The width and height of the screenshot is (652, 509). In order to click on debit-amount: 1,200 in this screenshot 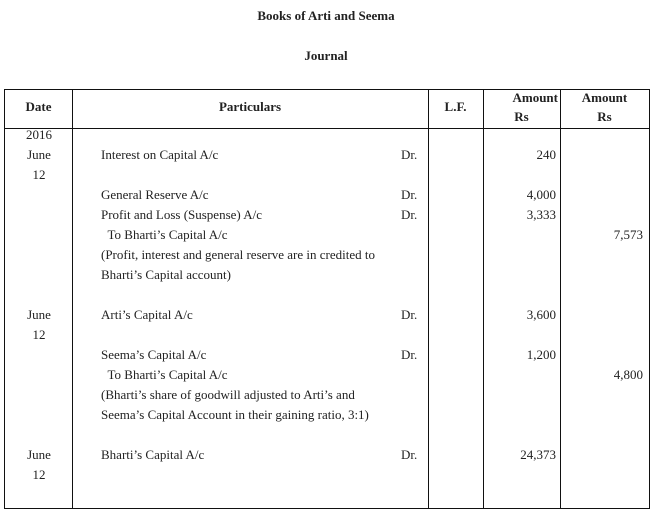, I will do `click(541, 354)`.